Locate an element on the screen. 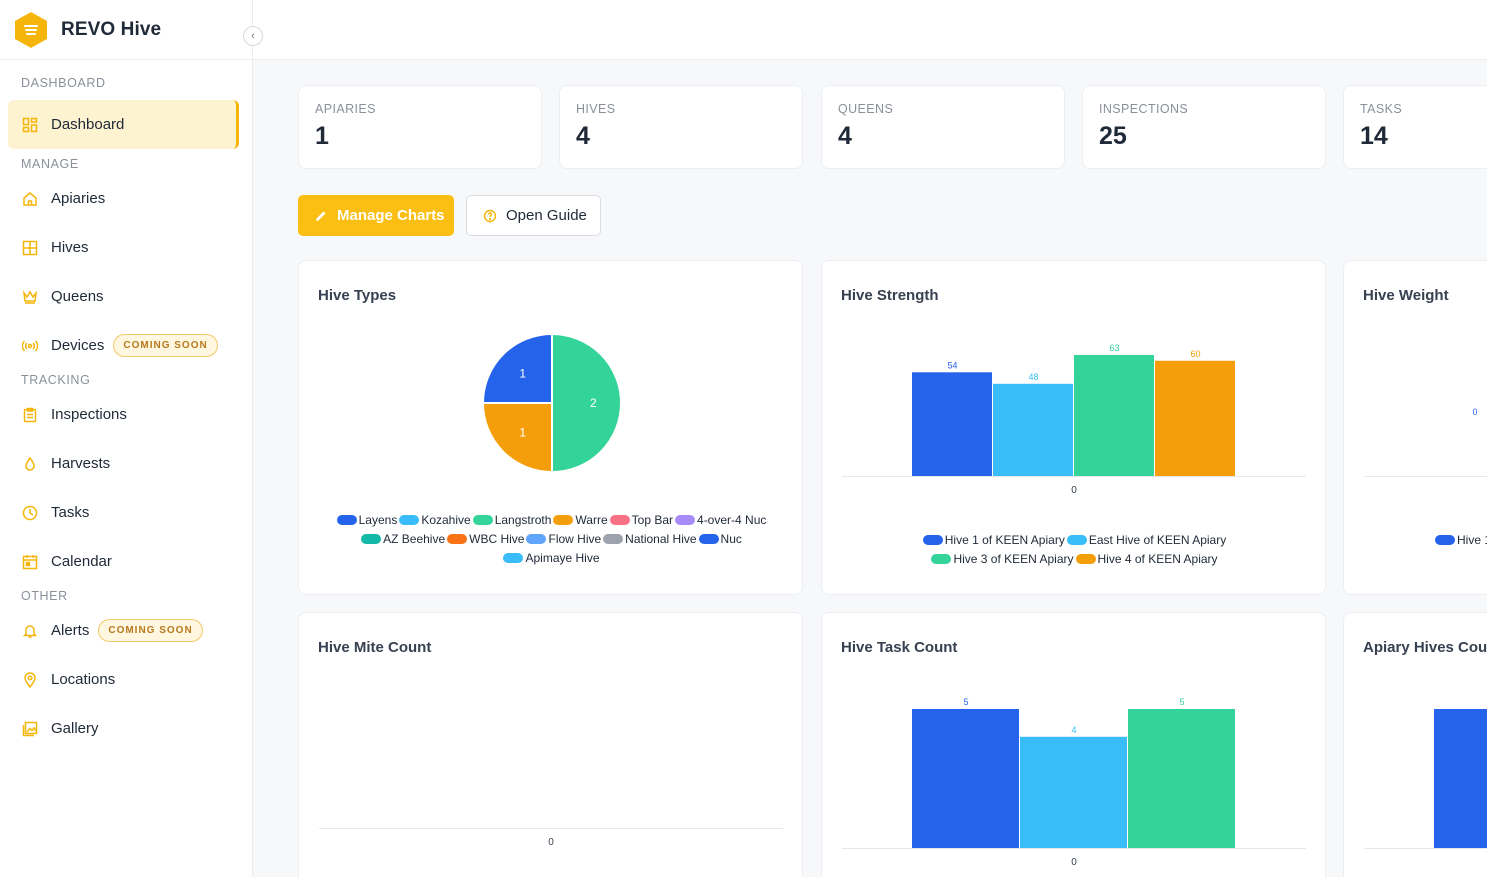 The width and height of the screenshot is (1487, 877). card-title: Hive Strength is located at coordinates (890, 295).